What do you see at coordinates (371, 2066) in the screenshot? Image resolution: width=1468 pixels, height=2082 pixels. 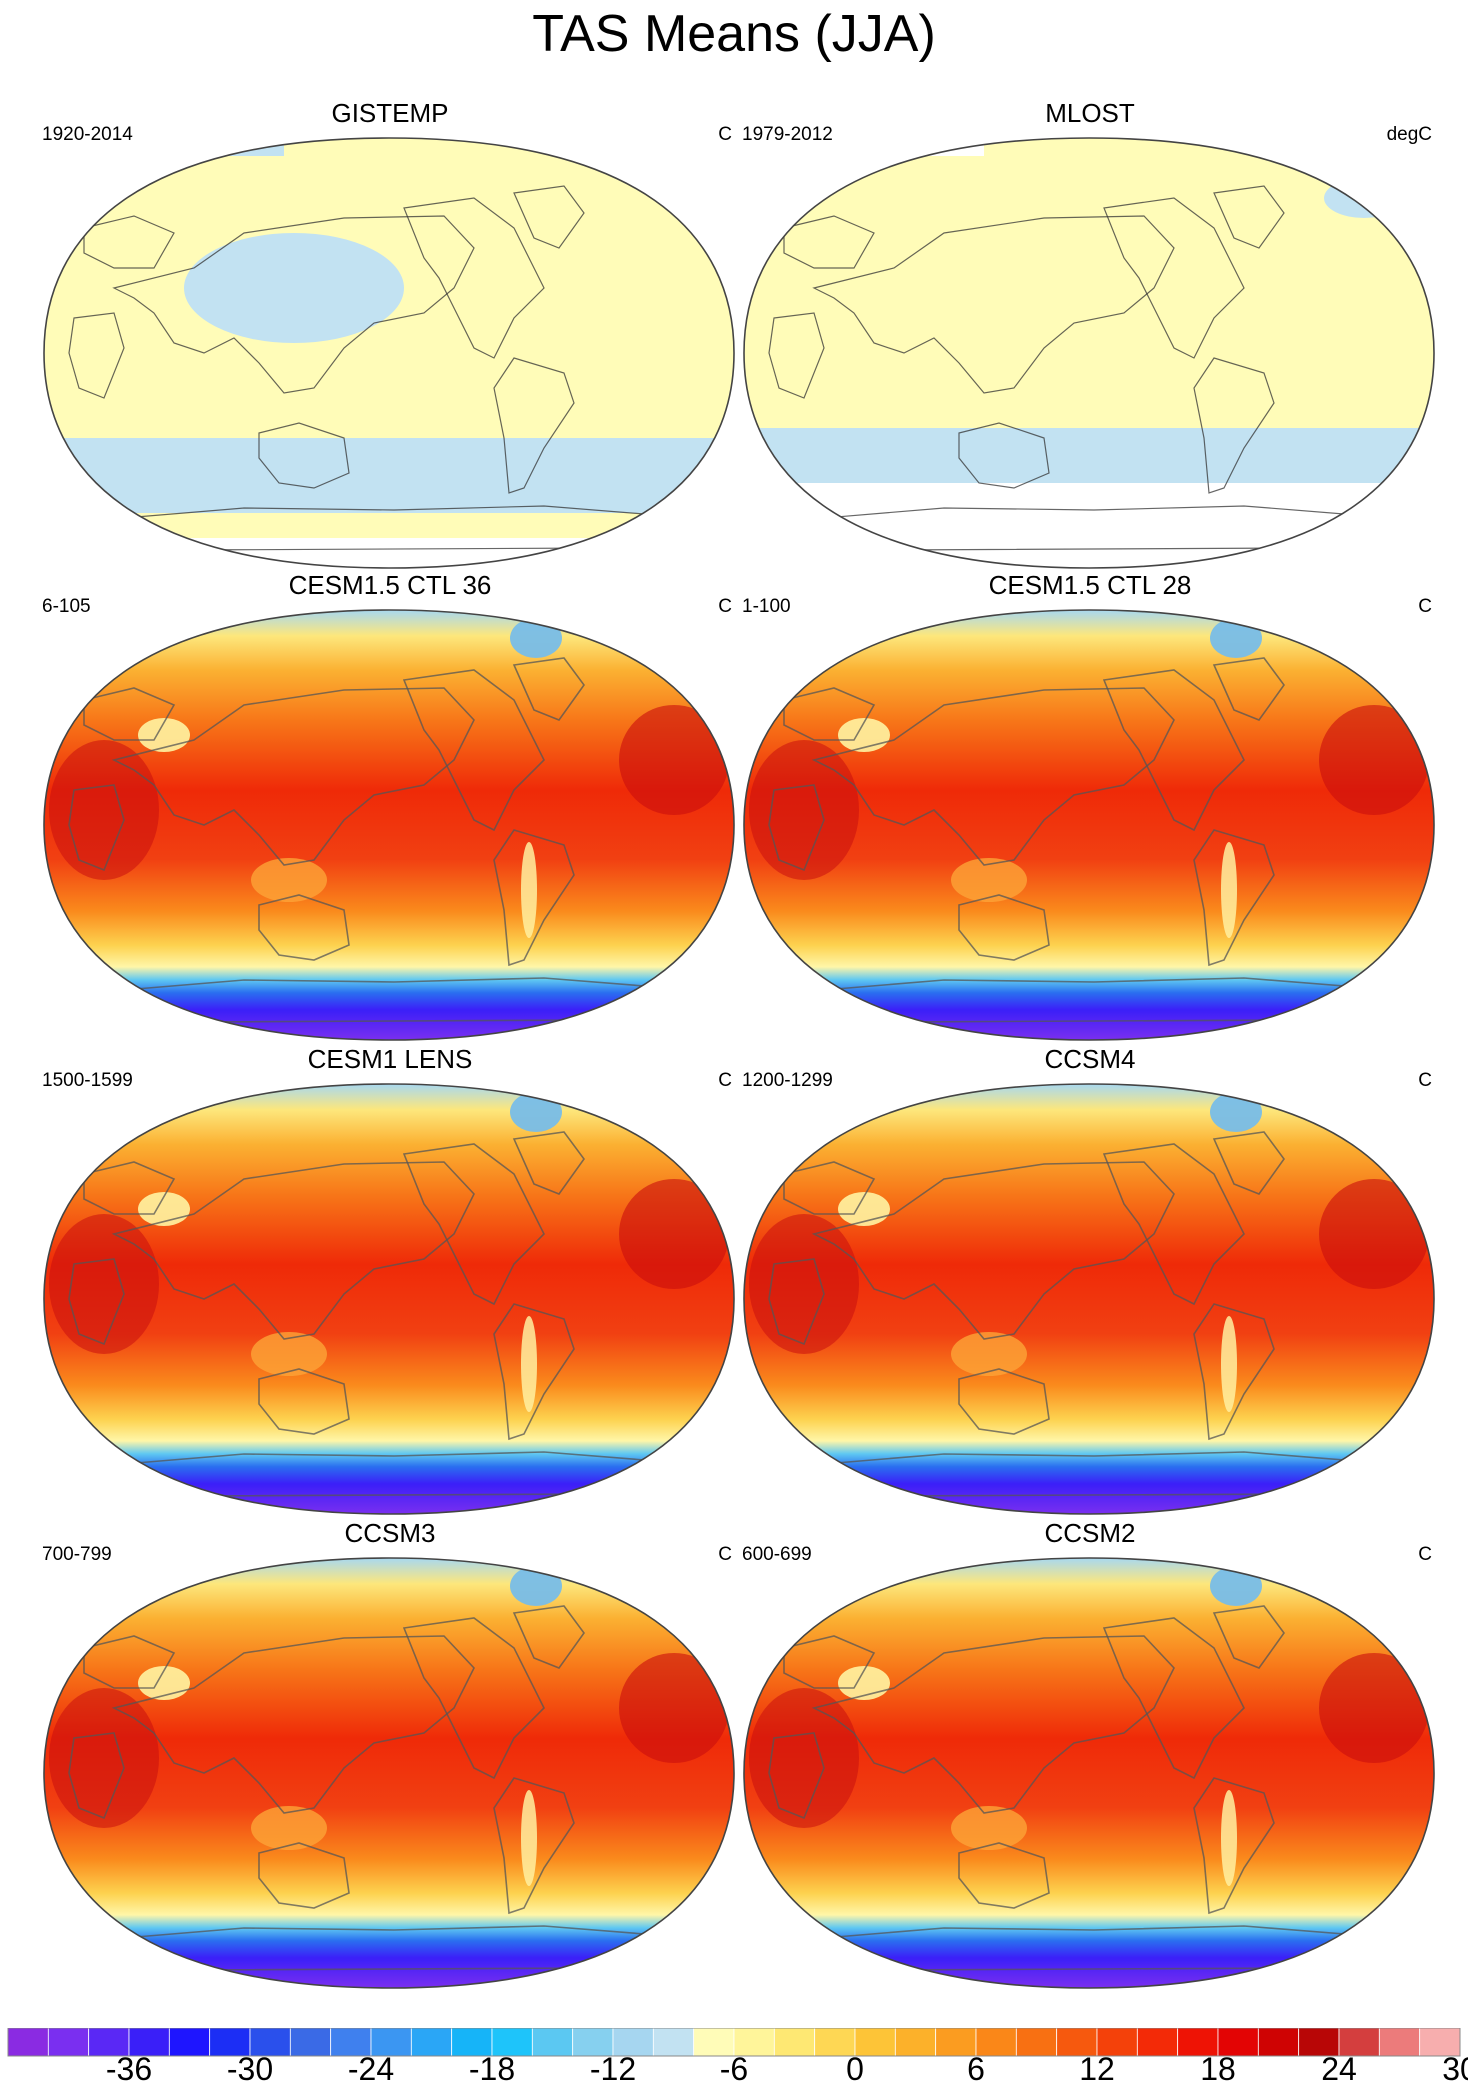 I see `colorbar-tick-label: -24` at bounding box center [371, 2066].